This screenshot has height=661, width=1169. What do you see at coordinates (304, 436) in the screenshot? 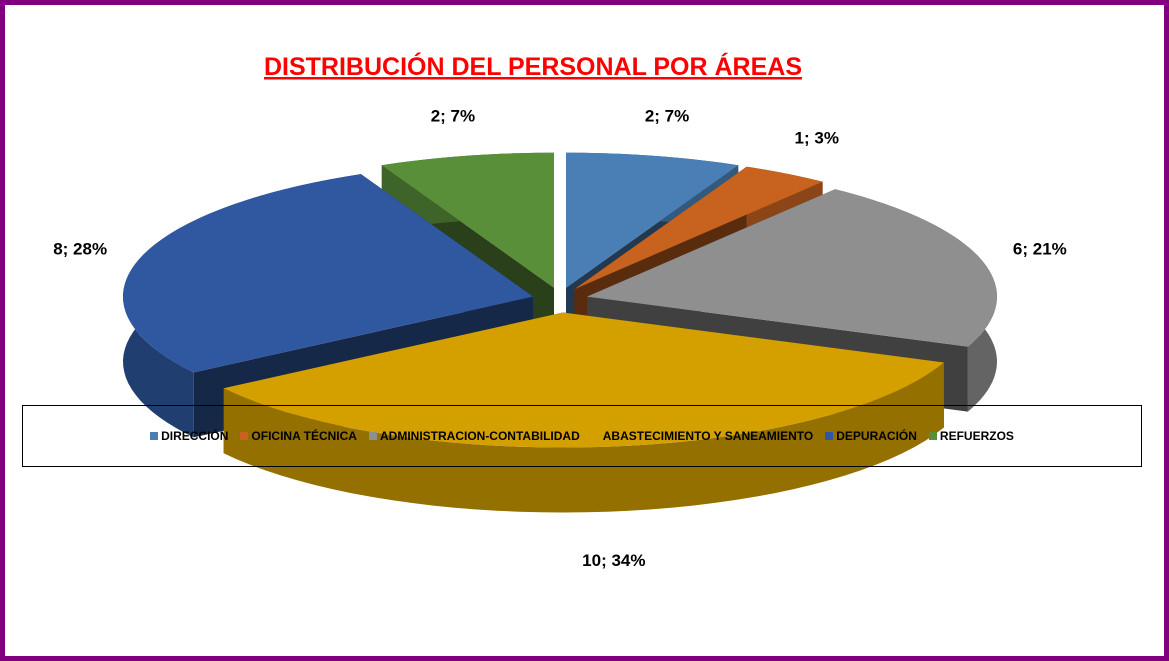
I see `legend-label: OFICINA TÉCNICA` at bounding box center [304, 436].